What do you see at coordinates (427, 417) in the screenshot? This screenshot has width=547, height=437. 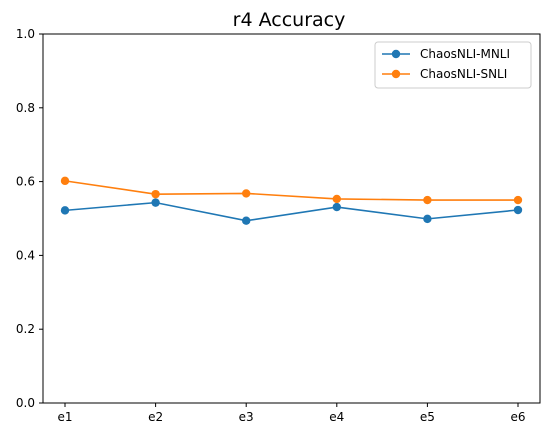 I see `x-tick-label: e5` at bounding box center [427, 417].